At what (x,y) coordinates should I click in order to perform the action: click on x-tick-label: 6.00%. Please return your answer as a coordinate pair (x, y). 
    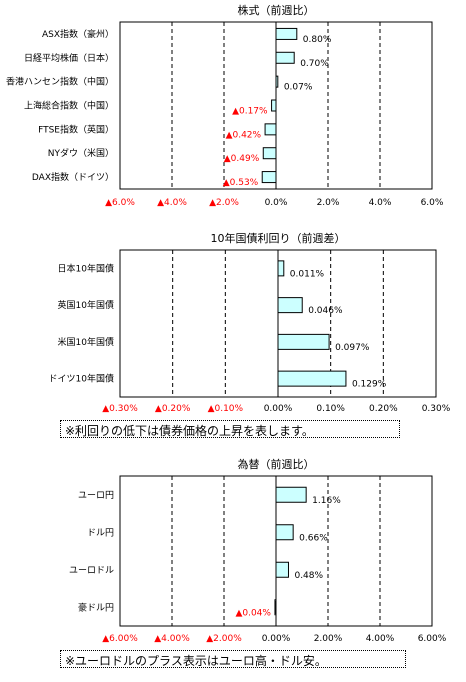
    Looking at the image, I should click on (432, 639).